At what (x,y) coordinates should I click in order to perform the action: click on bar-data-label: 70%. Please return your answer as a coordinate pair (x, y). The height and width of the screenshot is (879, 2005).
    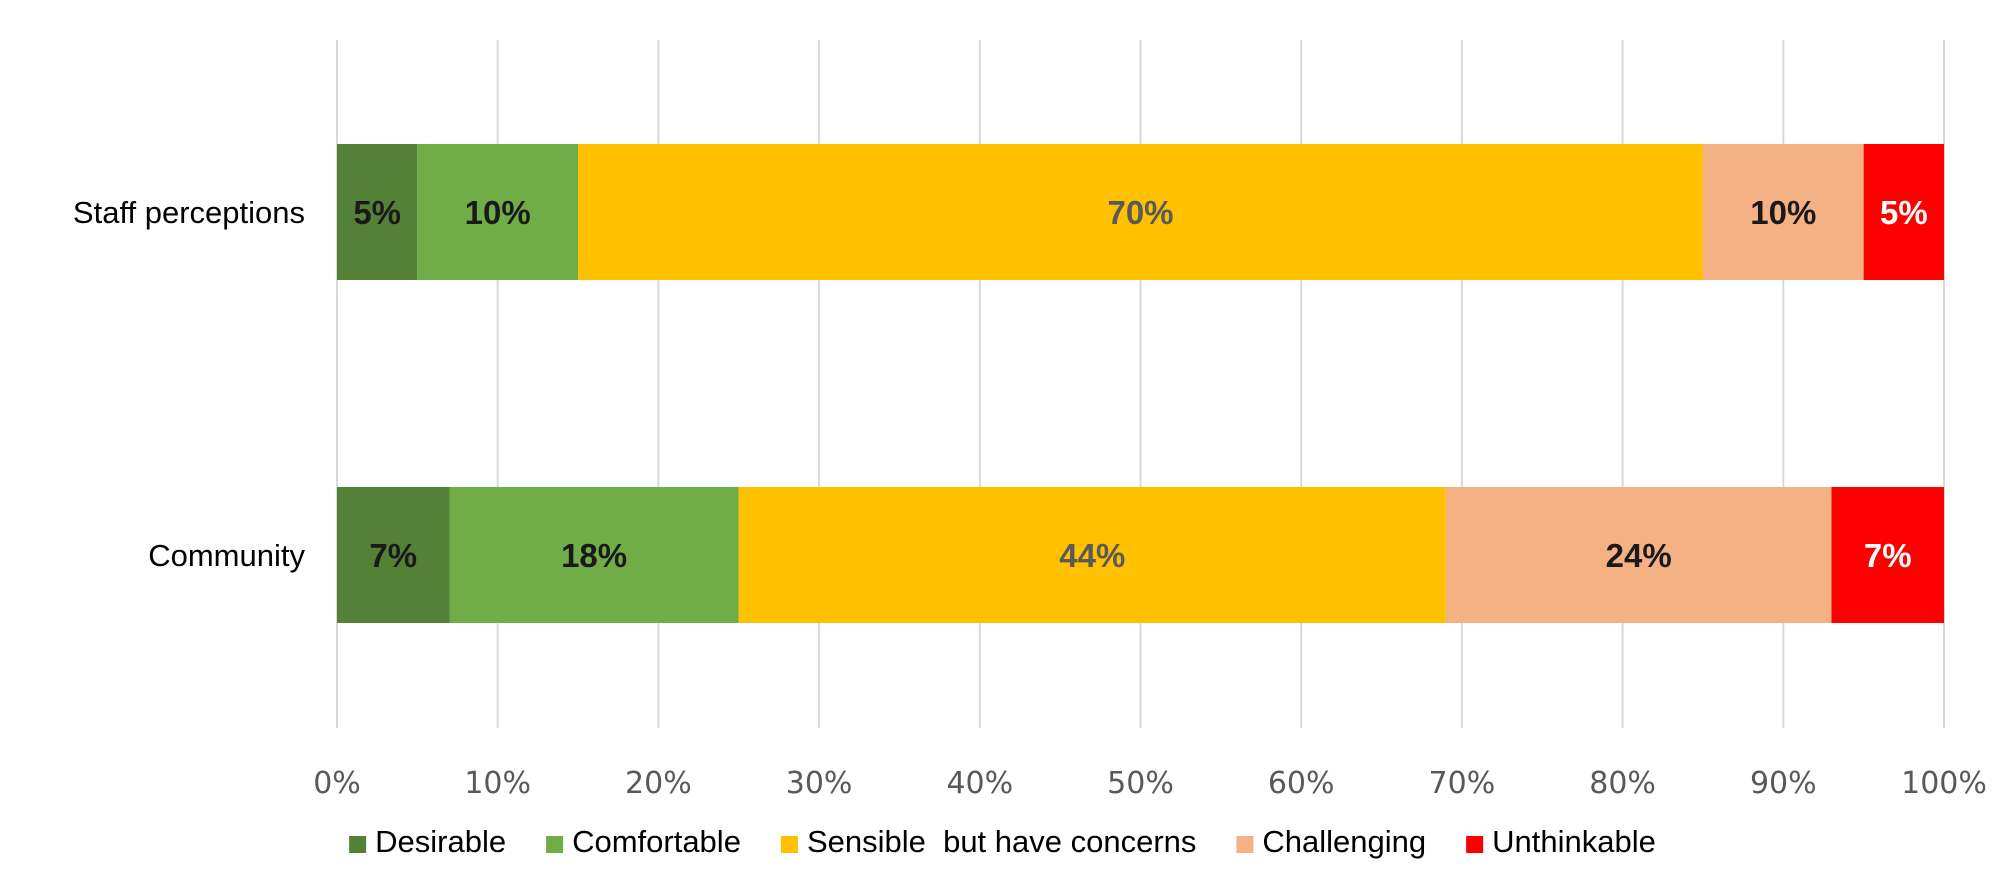
    Looking at the image, I should click on (1140, 212).